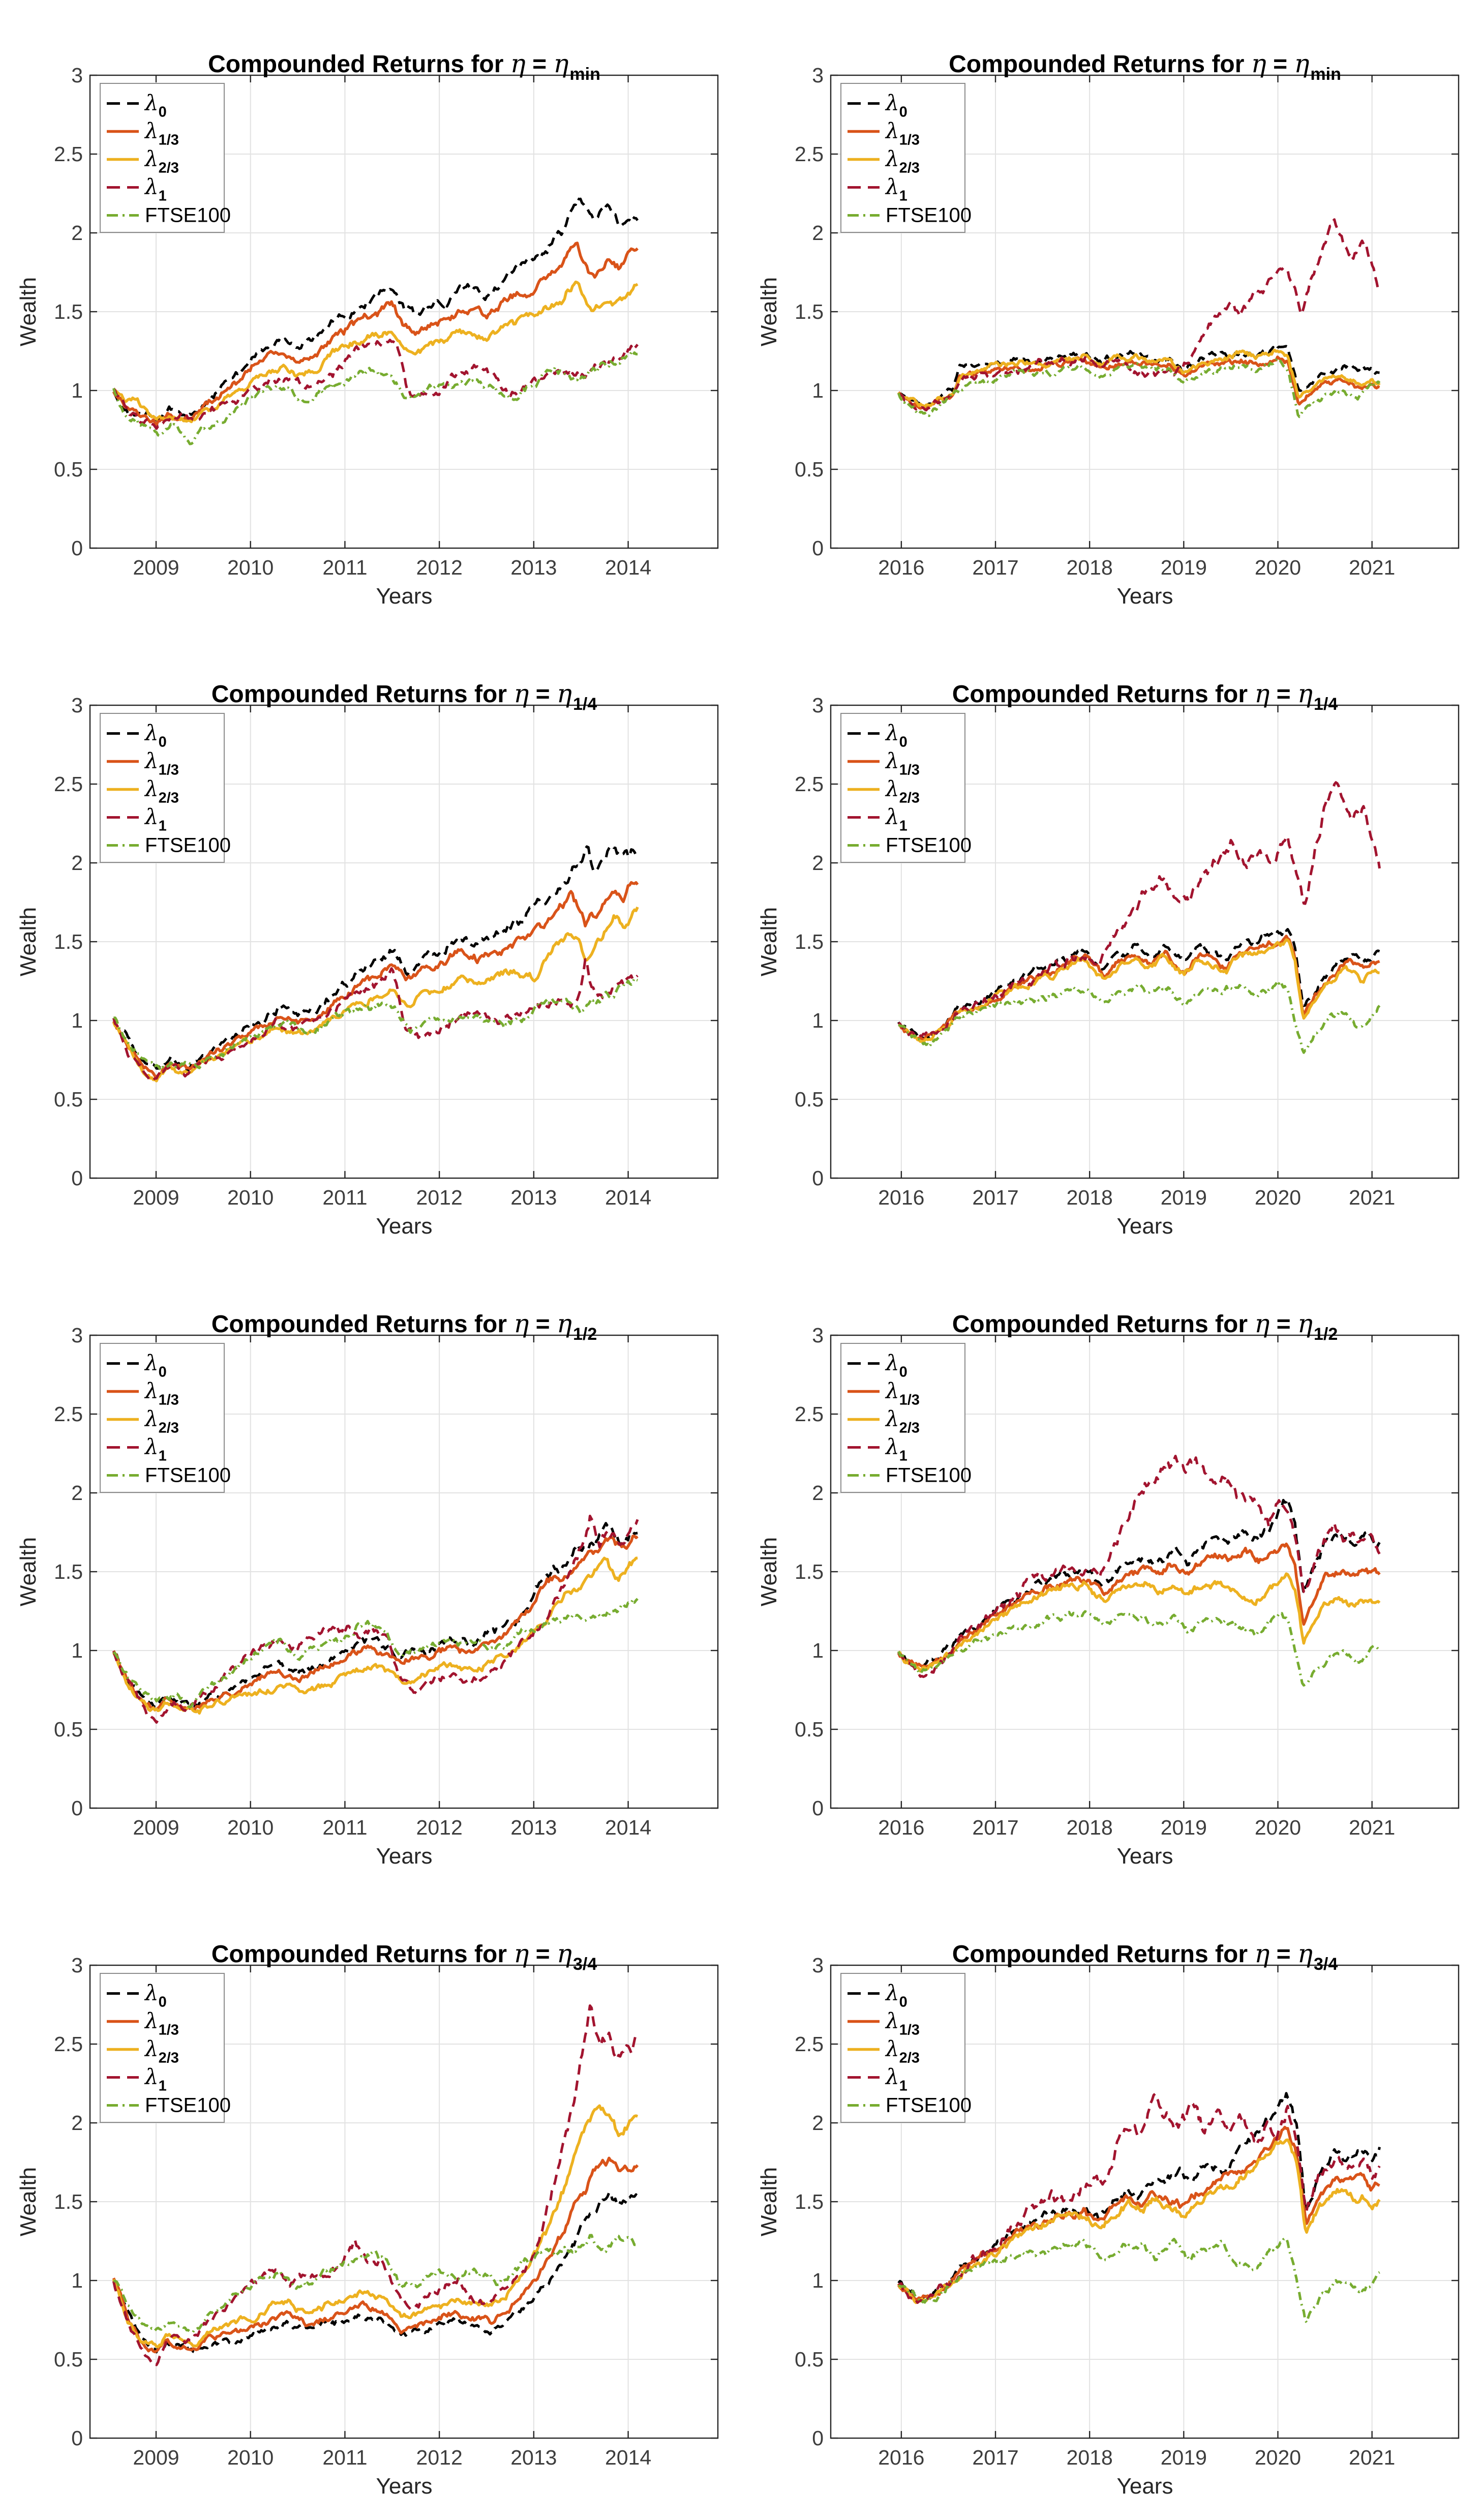  I want to click on x-axis-label: Years, so click(1144, 1226).